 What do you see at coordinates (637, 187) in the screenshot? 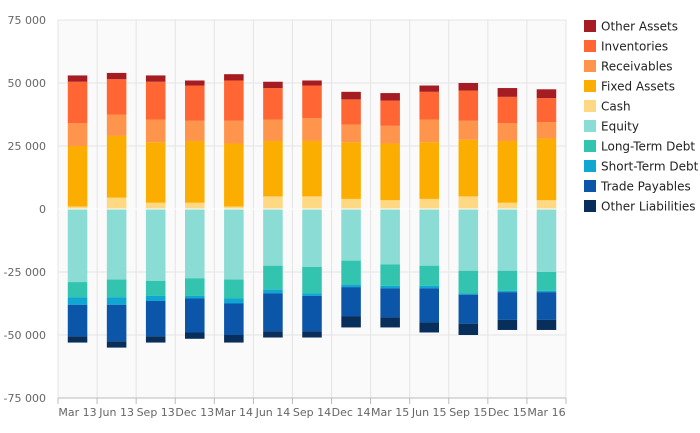
I see `legend-item: Trade Payables` at bounding box center [637, 187].